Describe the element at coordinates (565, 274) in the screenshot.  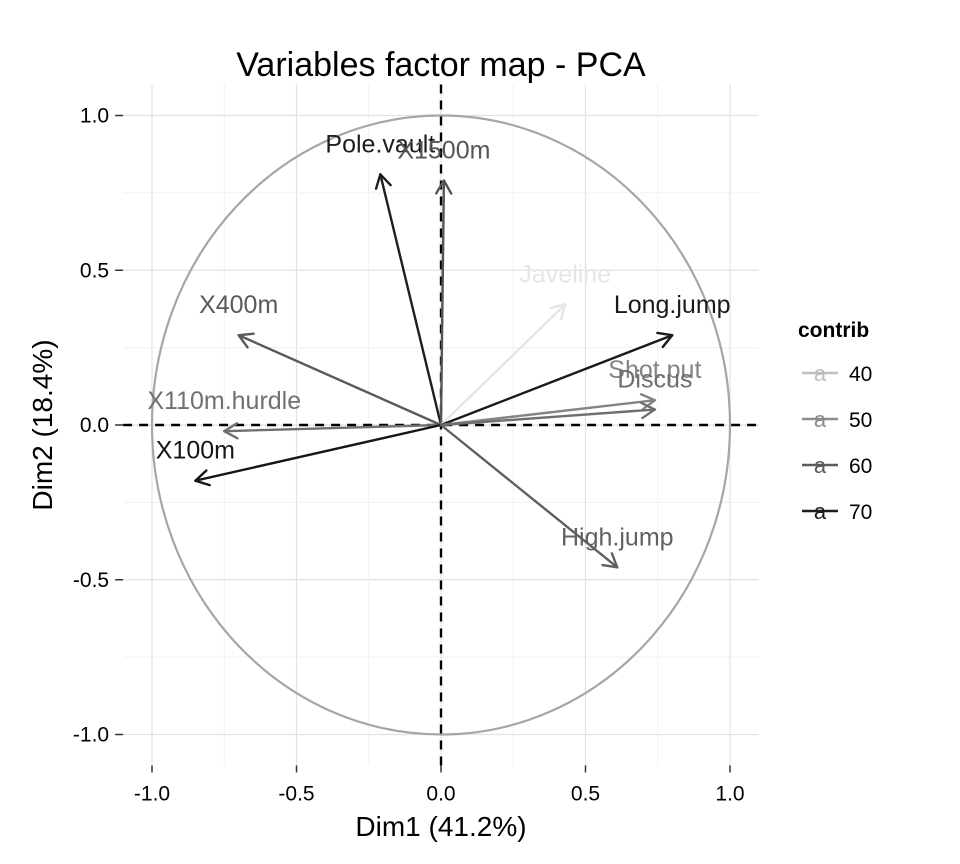
I see `variable-label: Javeline` at that location.